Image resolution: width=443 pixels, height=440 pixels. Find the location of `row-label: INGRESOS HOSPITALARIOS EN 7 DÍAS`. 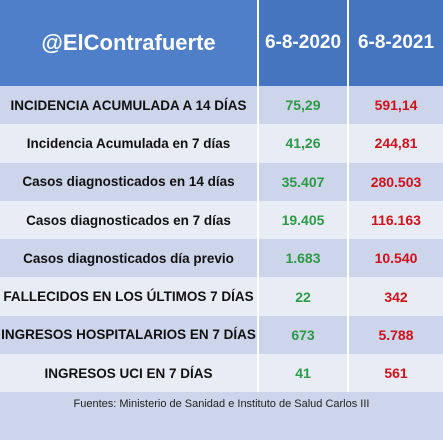

row-label: INGRESOS HOSPITALARIOS EN 7 DÍAS is located at coordinates (128, 335).